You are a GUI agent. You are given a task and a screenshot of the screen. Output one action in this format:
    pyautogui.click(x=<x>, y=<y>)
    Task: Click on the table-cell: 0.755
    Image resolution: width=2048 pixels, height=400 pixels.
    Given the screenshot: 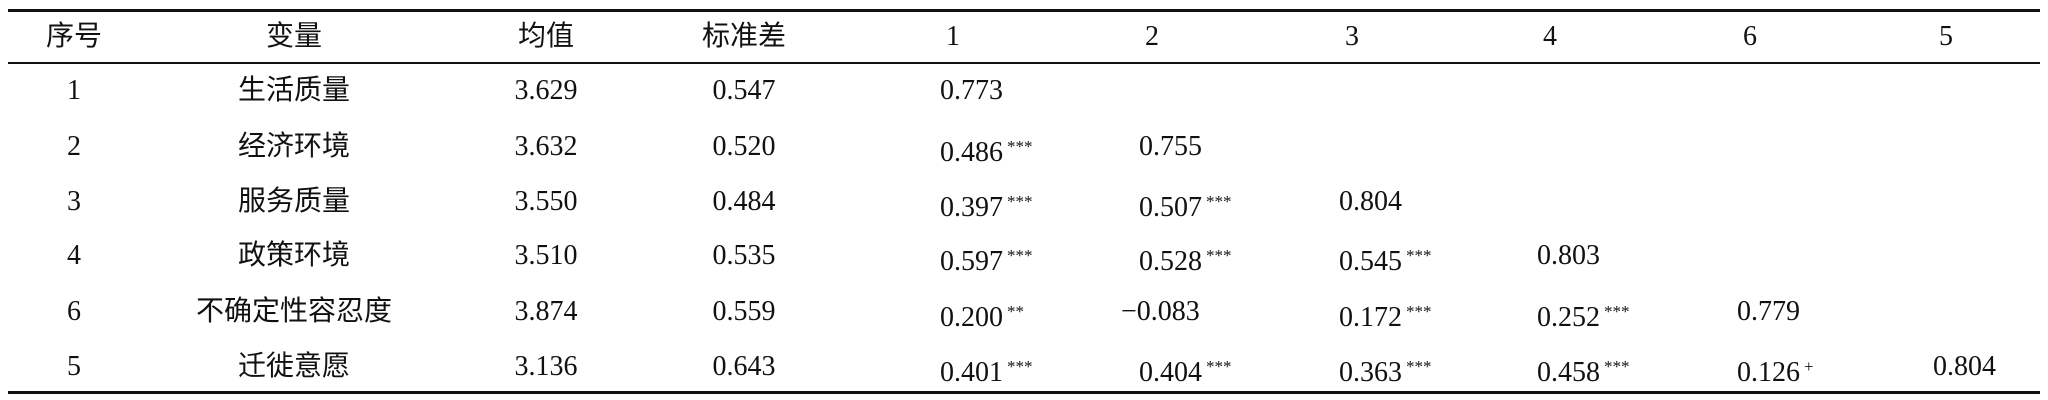 What is the action you would take?
    pyautogui.click(x=1170, y=147)
    